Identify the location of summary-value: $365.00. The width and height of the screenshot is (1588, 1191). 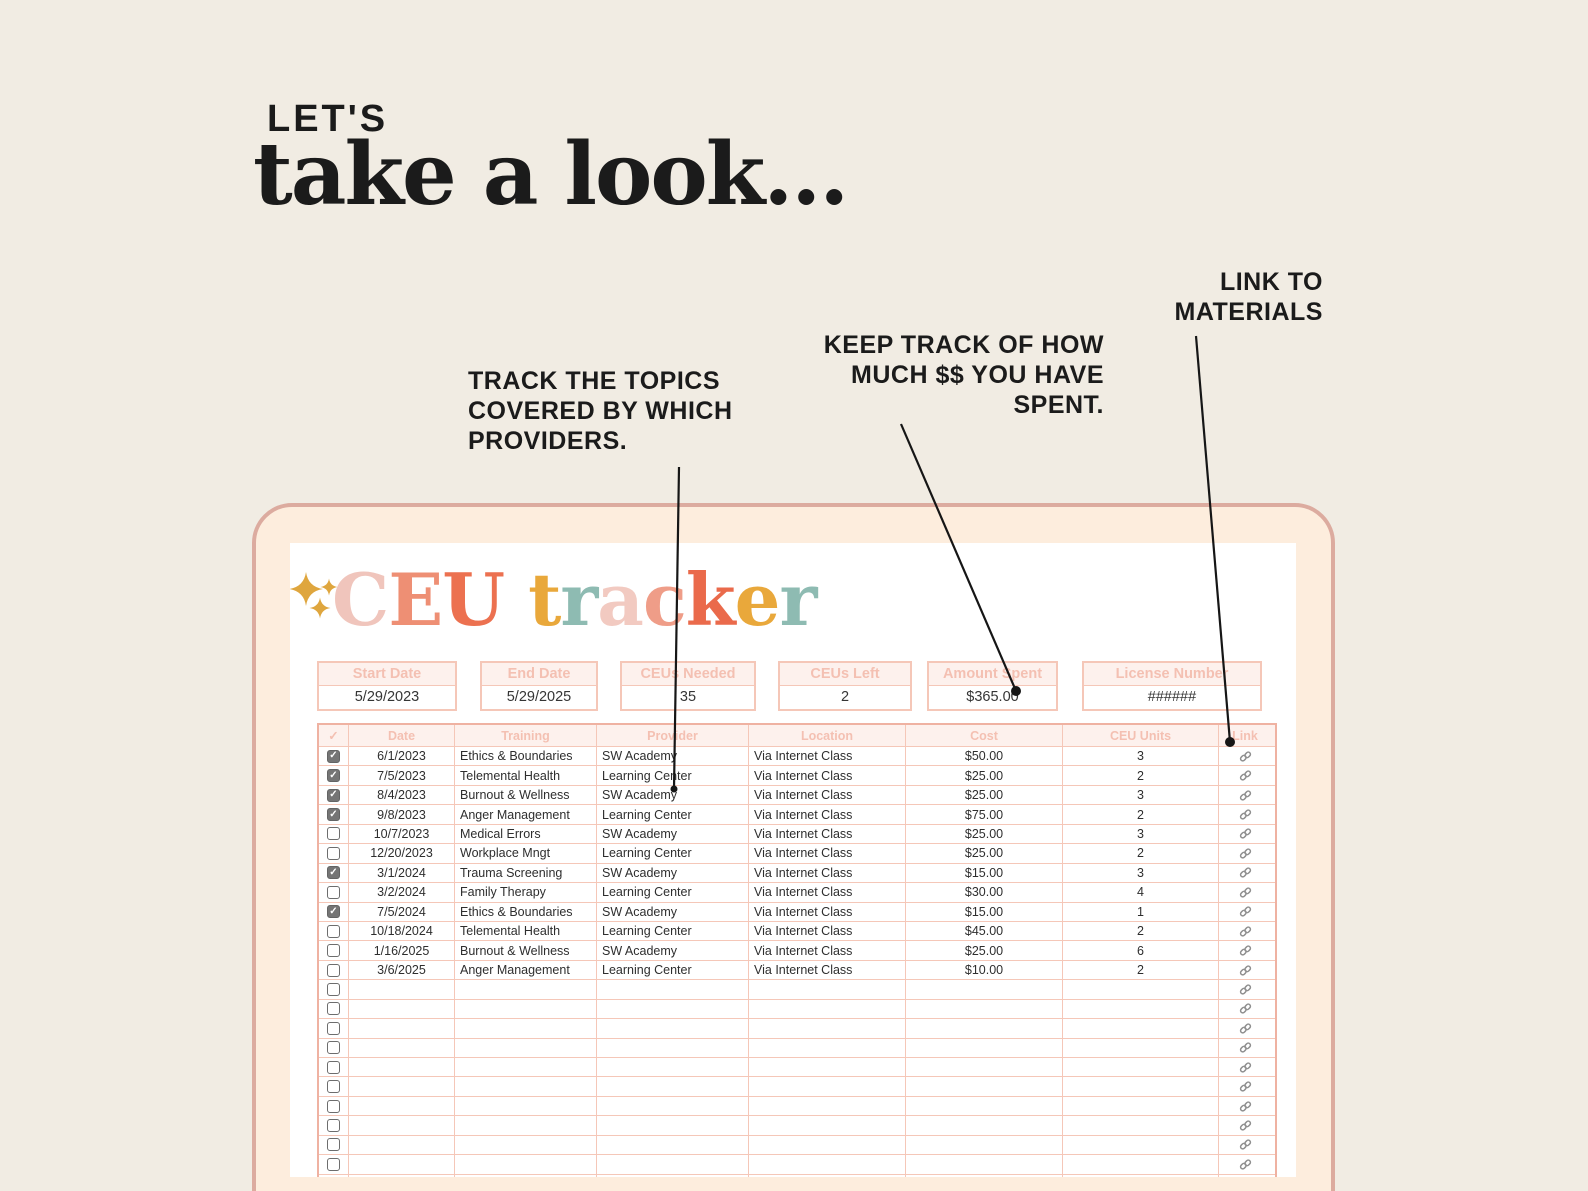
(992, 697).